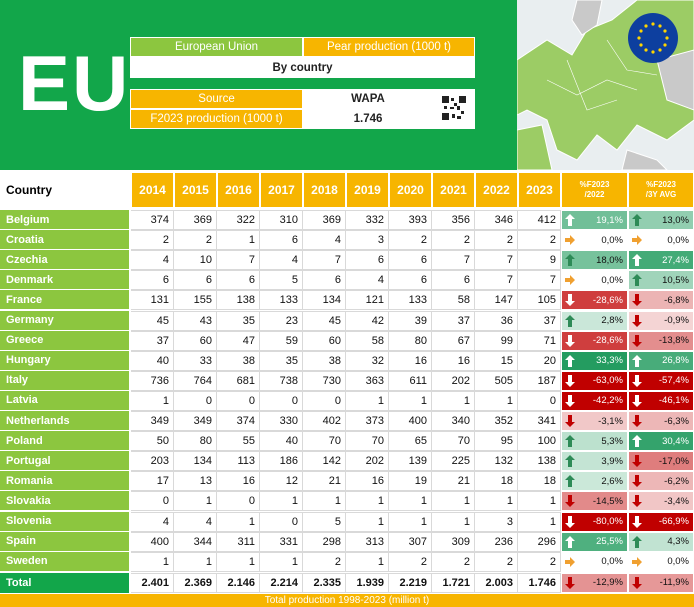 Image resolution: width=694 pixels, height=607 pixels. I want to click on production-value: 738, so click(281, 380).